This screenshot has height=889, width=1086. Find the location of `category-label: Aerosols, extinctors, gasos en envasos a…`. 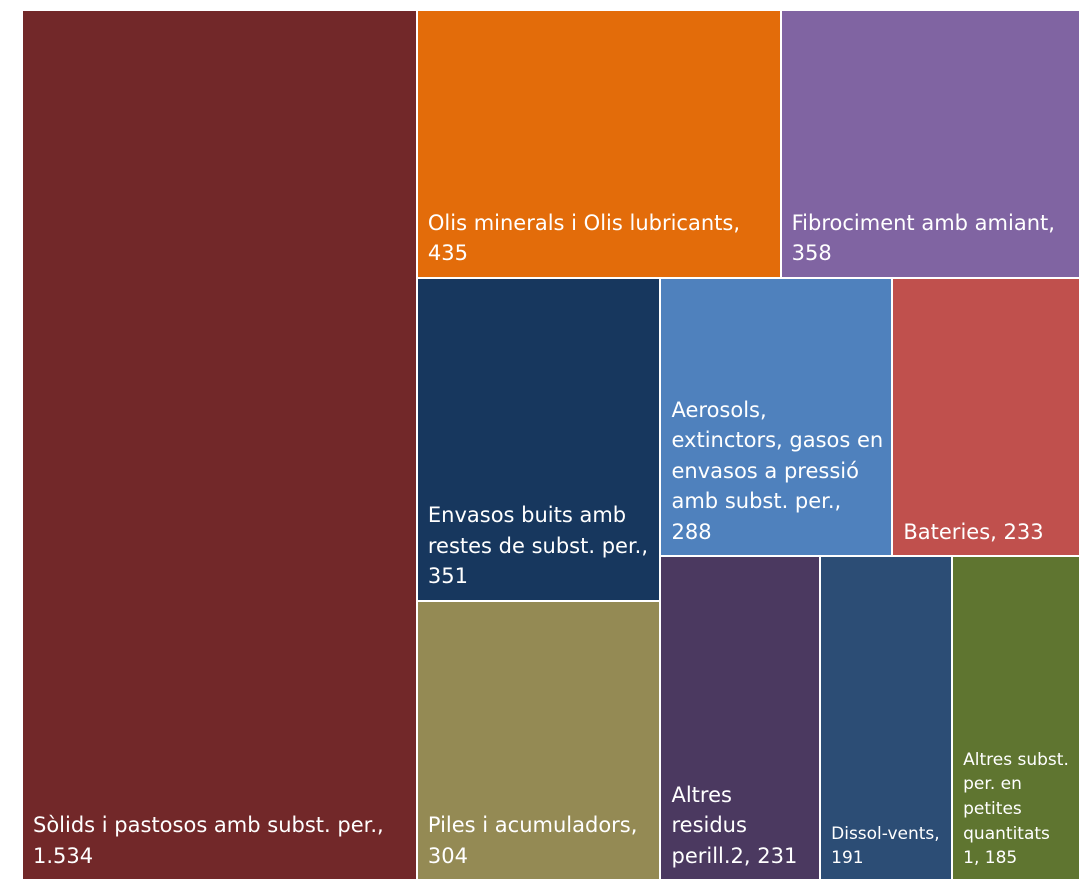

category-label: Aerosols, extinctors, gasos en envasos a… is located at coordinates (777, 455).